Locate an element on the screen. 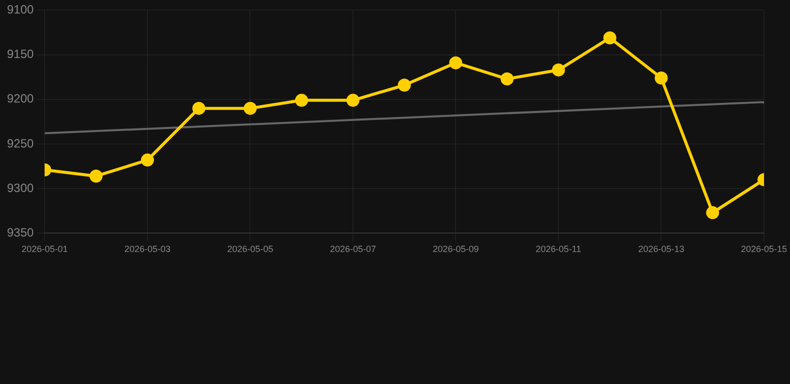 This screenshot has width=790, height=384. x-tick-label: 2026-05-09 is located at coordinates (455, 249).